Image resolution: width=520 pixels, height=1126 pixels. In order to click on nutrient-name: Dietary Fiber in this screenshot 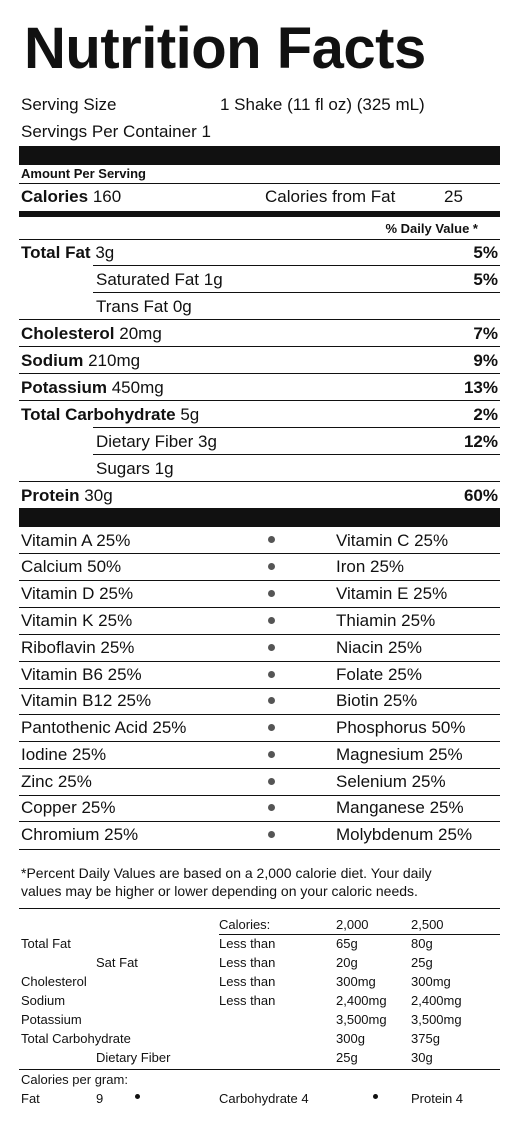, I will do `click(145, 441)`.